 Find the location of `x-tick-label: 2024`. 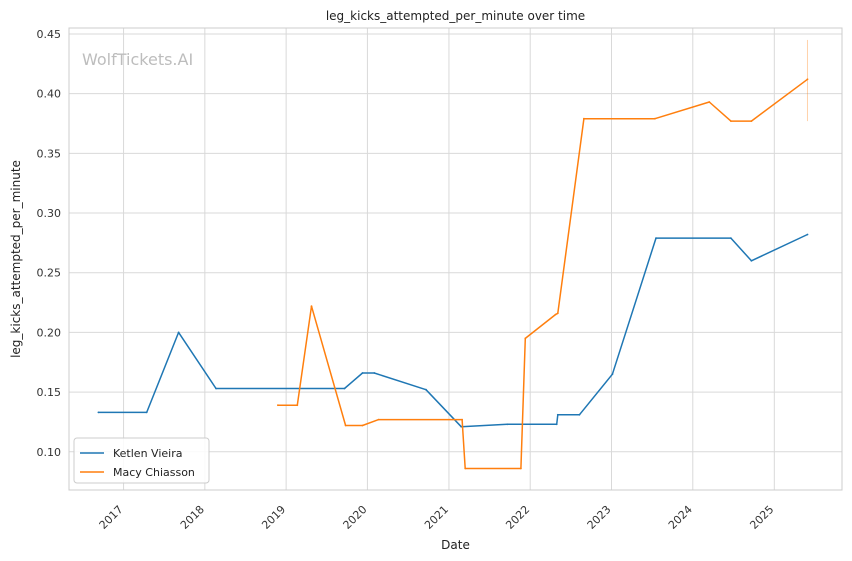

x-tick-label: 2024 is located at coordinates (680, 517).